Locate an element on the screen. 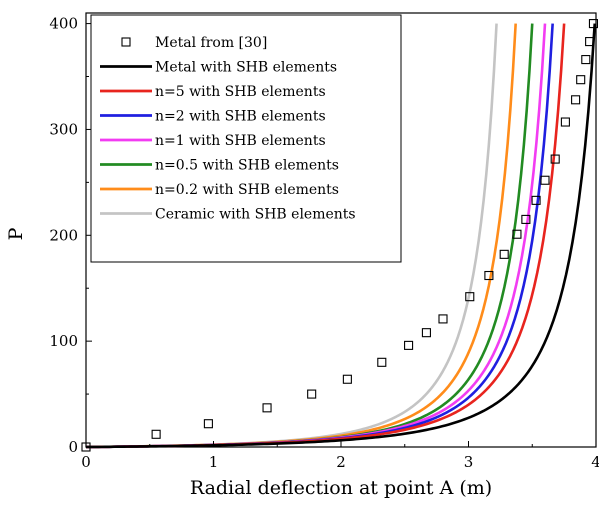 The height and width of the screenshot is (506, 599). legend-label: n=0.5 with SHB elements is located at coordinates (247, 166).